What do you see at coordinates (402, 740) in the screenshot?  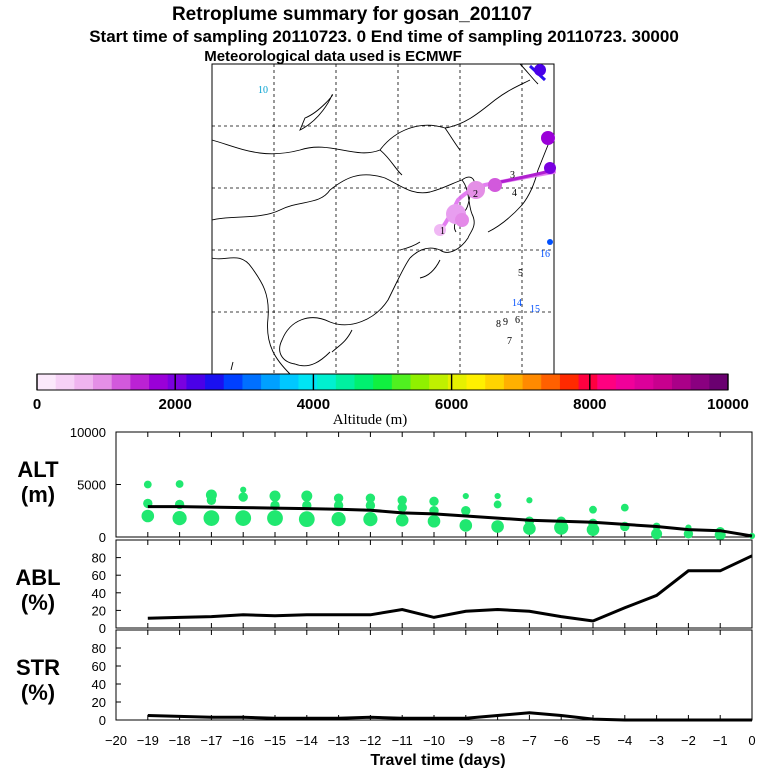 I see `x-tick-label: −11` at bounding box center [402, 740].